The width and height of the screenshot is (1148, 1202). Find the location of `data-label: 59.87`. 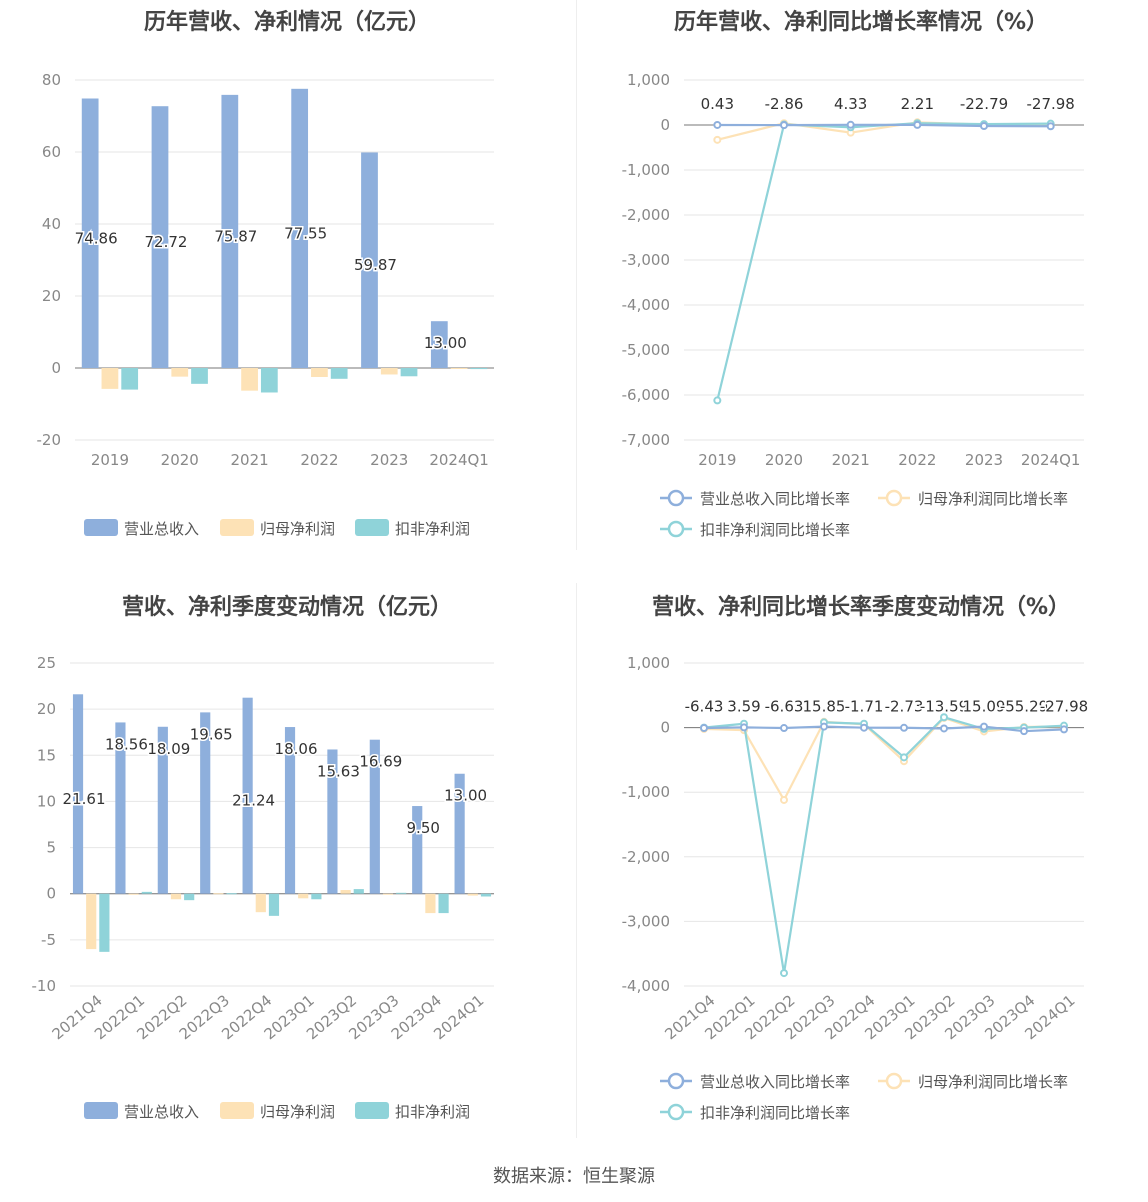

data-label: 59.87 is located at coordinates (375, 265).